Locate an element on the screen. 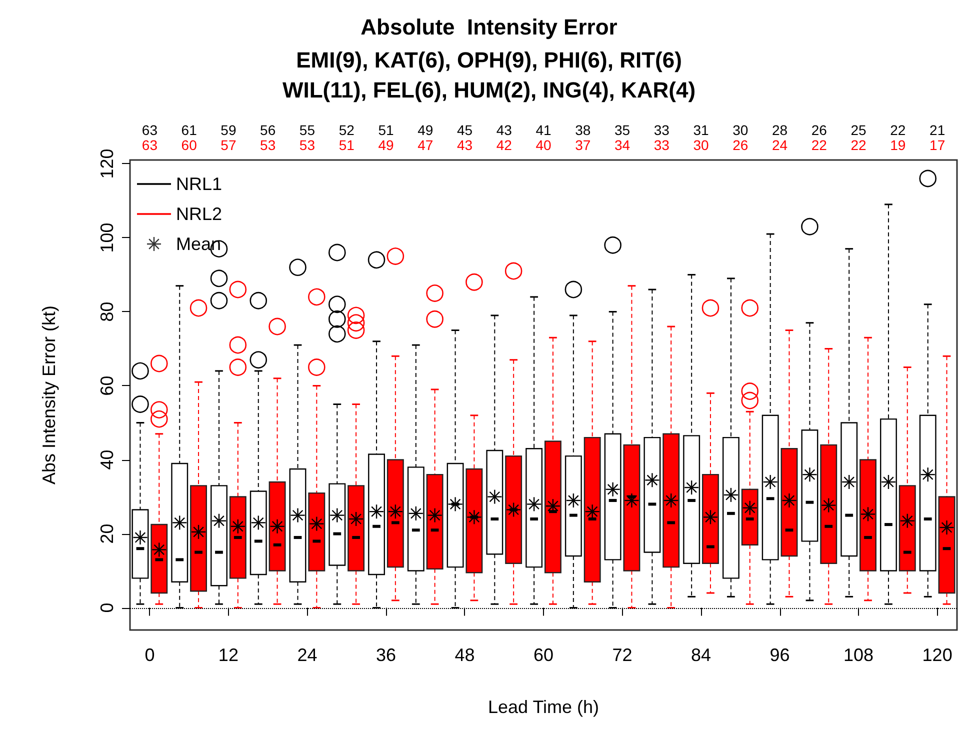  text: 45 is located at coordinates (464, 130).